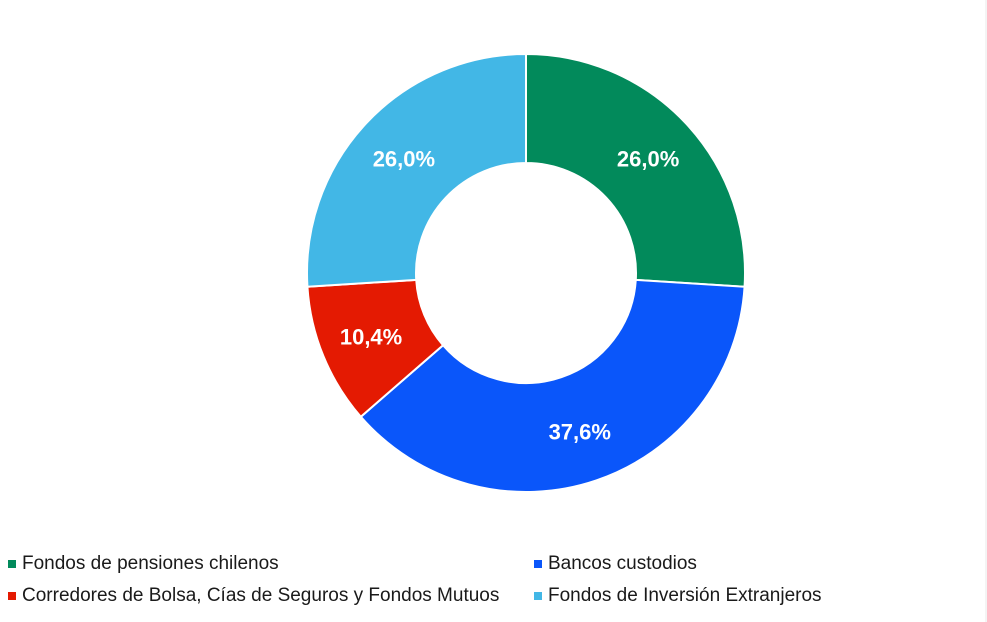 This screenshot has height=622, width=987. What do you see at coordinates (371, 337) in the screenshot?
I see `slice-value-label: 10,4%` at bounding box center [371, 337].